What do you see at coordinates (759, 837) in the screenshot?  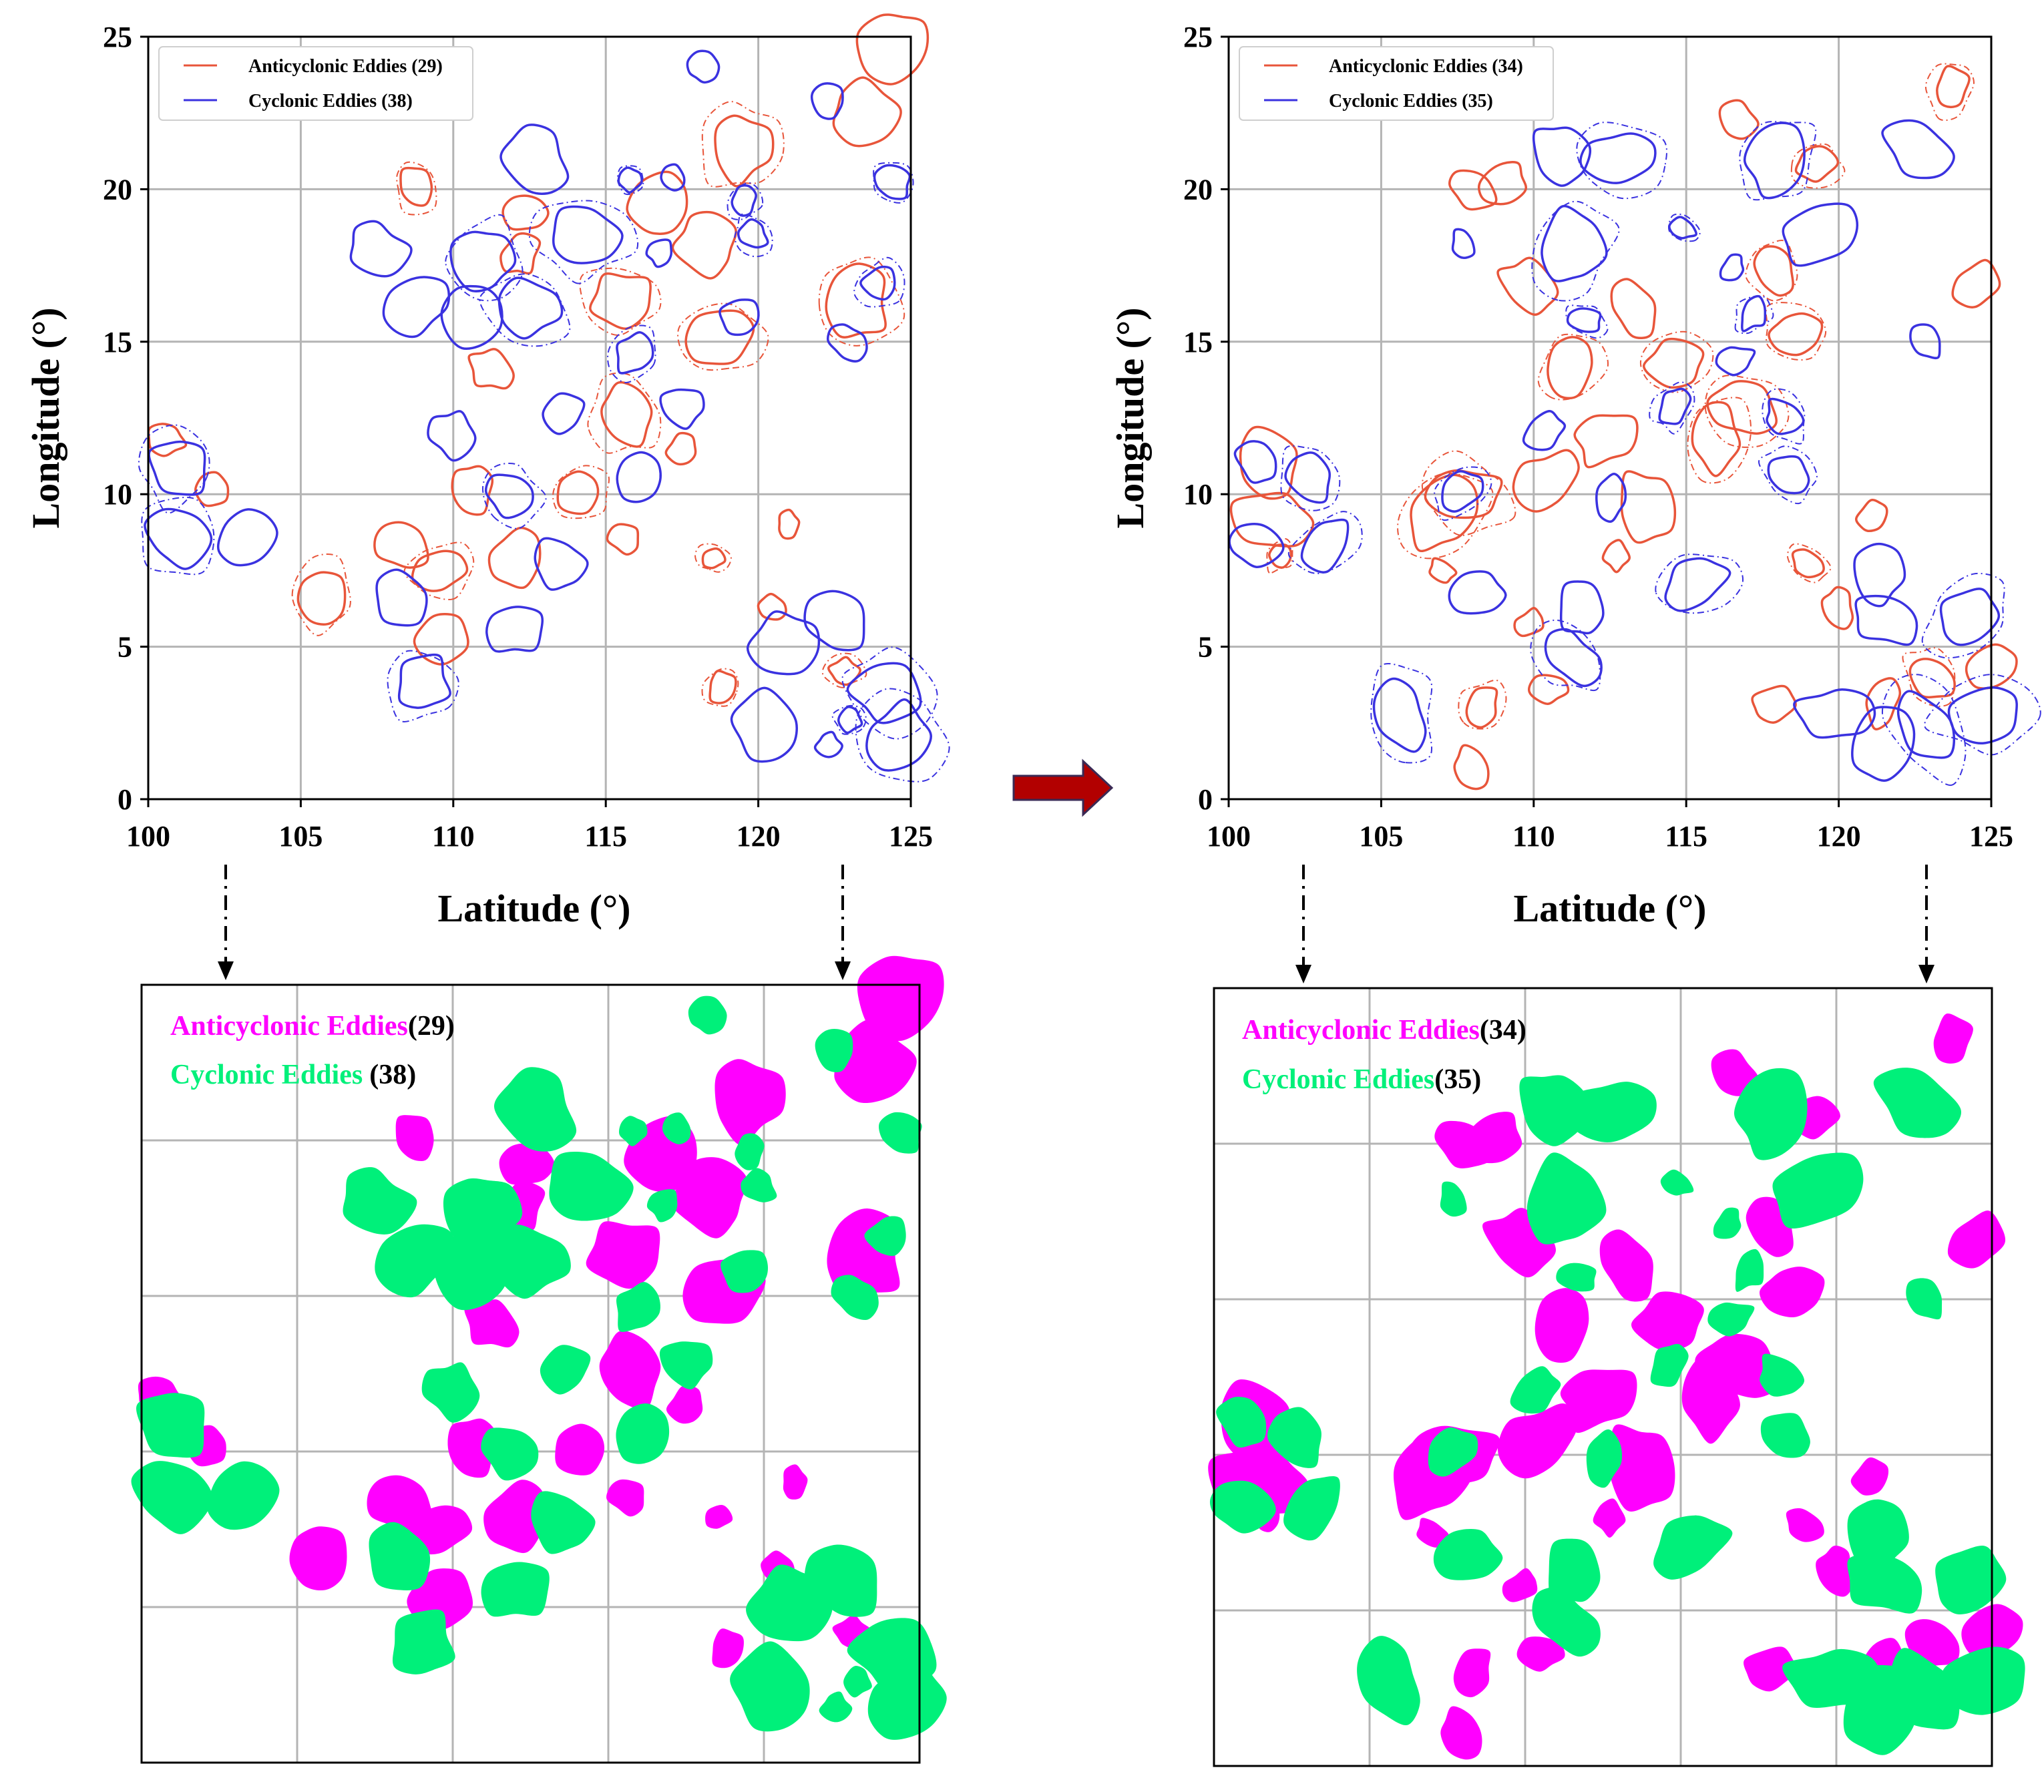 I see `x-tick-label: 120` at bounding box center [759, 837].